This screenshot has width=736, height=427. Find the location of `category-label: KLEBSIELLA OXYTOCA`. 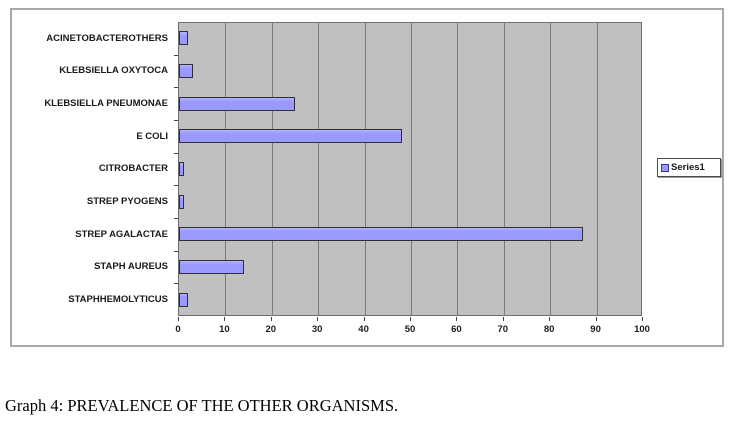

category-label: KLEBSIELLA OXYTOCA is located at coordinates (113, 71).